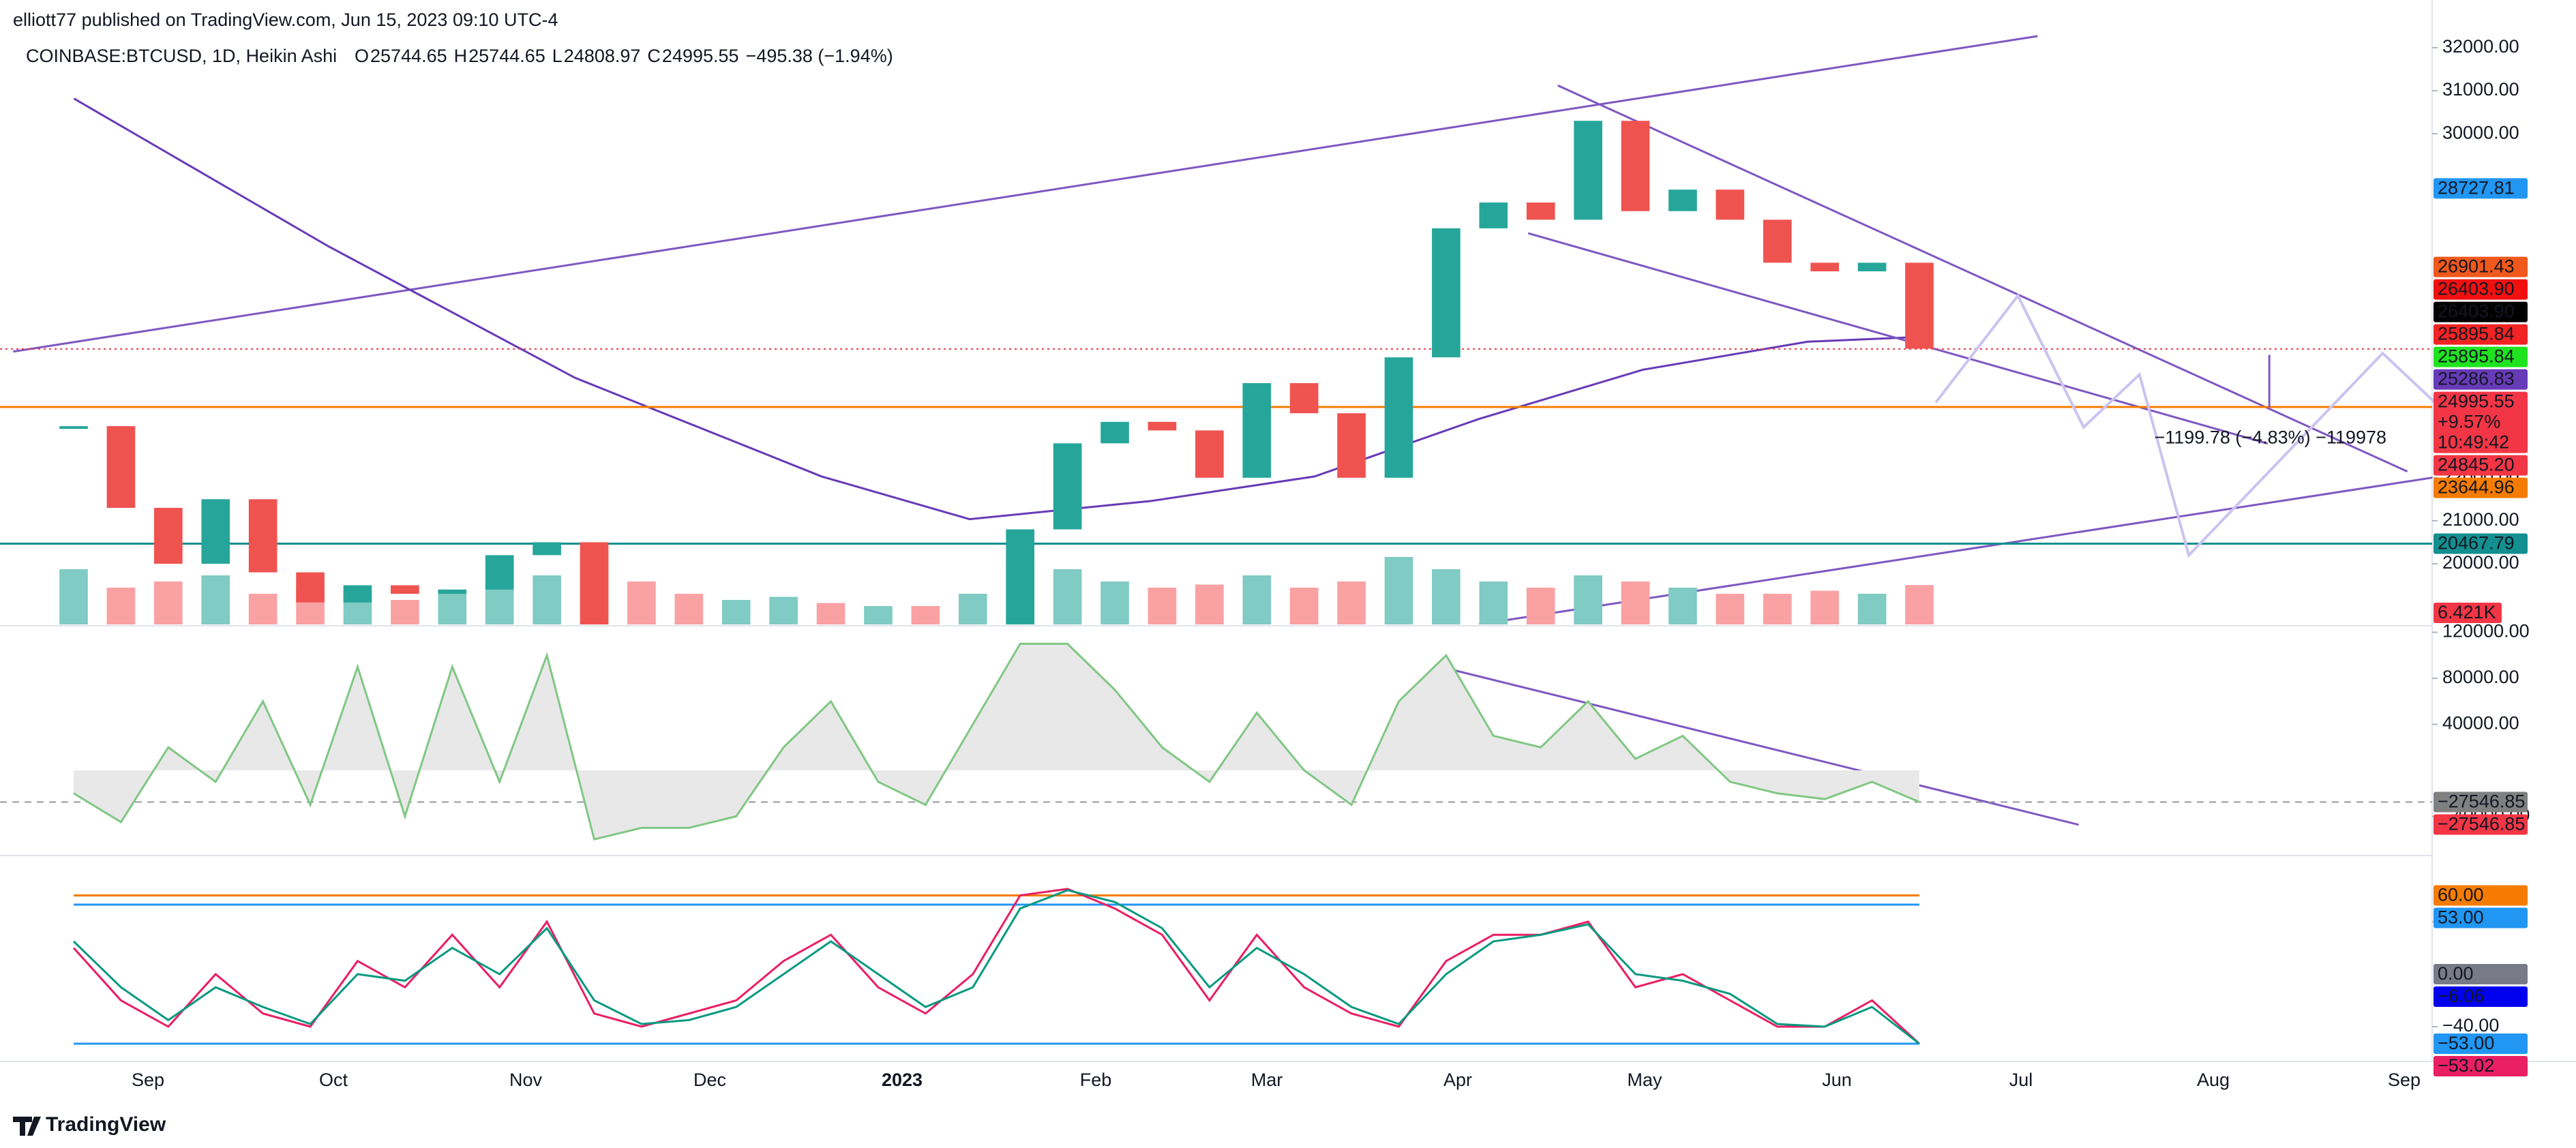 Image resolution: width=2576 pixels, height=1148 pixels. What do you see at coordinates (1644, 1080) in the screenshot?
I see `time-axis-label: May` at bounding box center [1644, 1080].